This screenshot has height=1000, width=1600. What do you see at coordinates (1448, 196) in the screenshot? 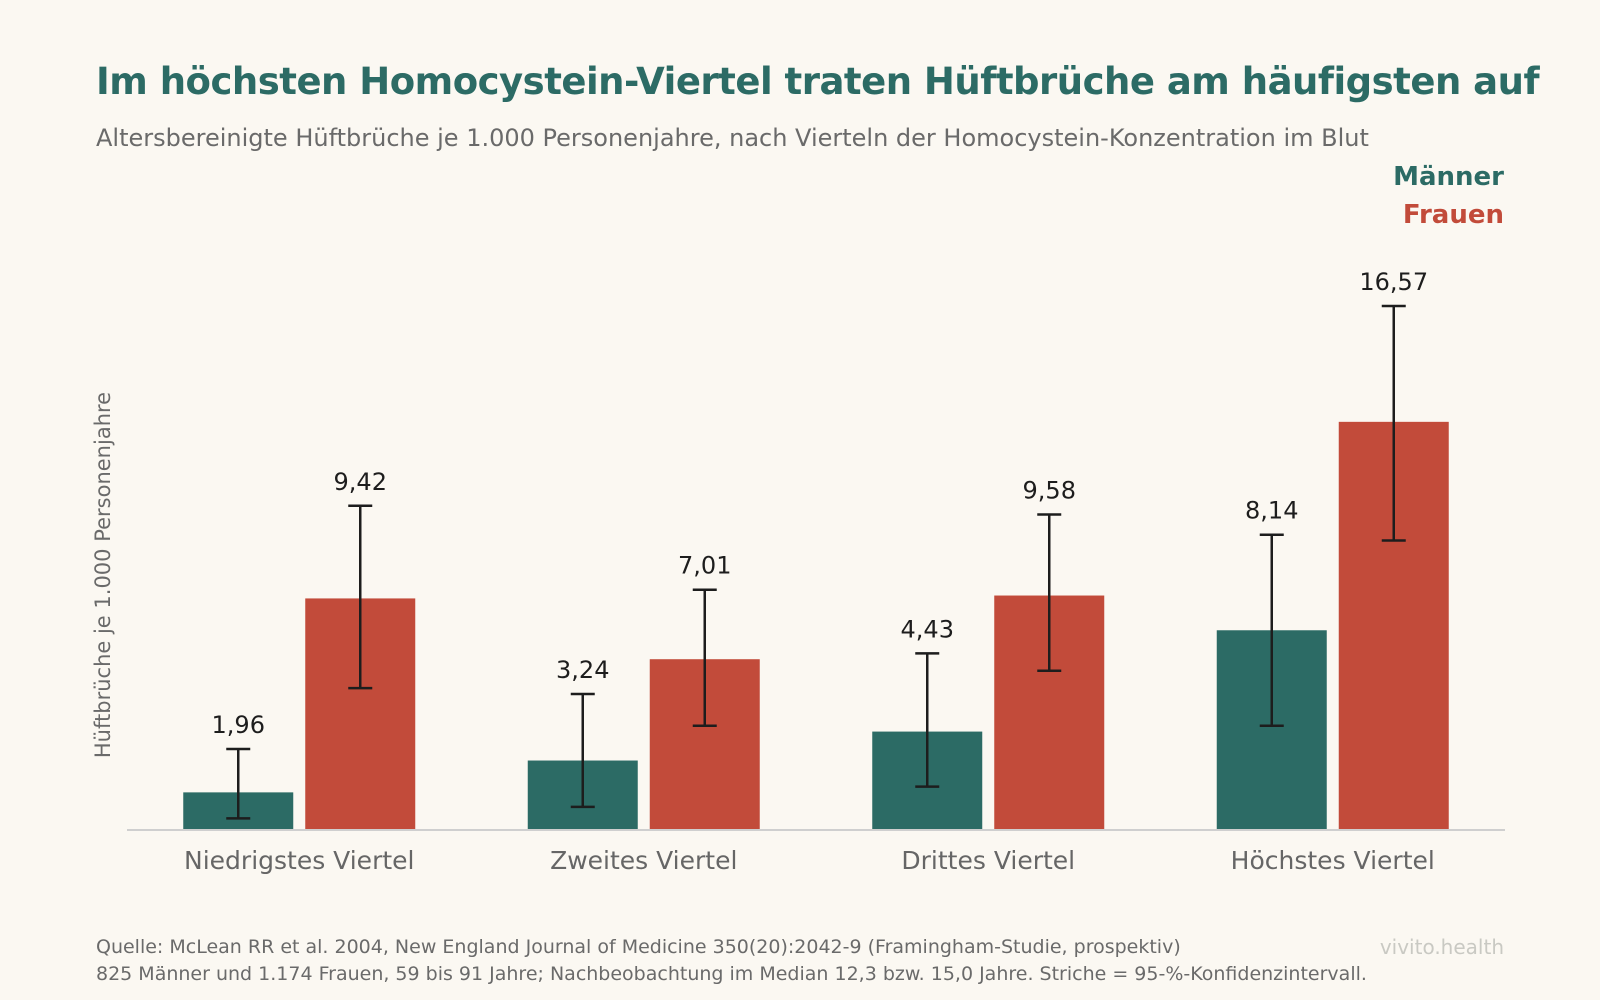
I see `legend: Männer Frauen` at bounding box center [1448, 196].